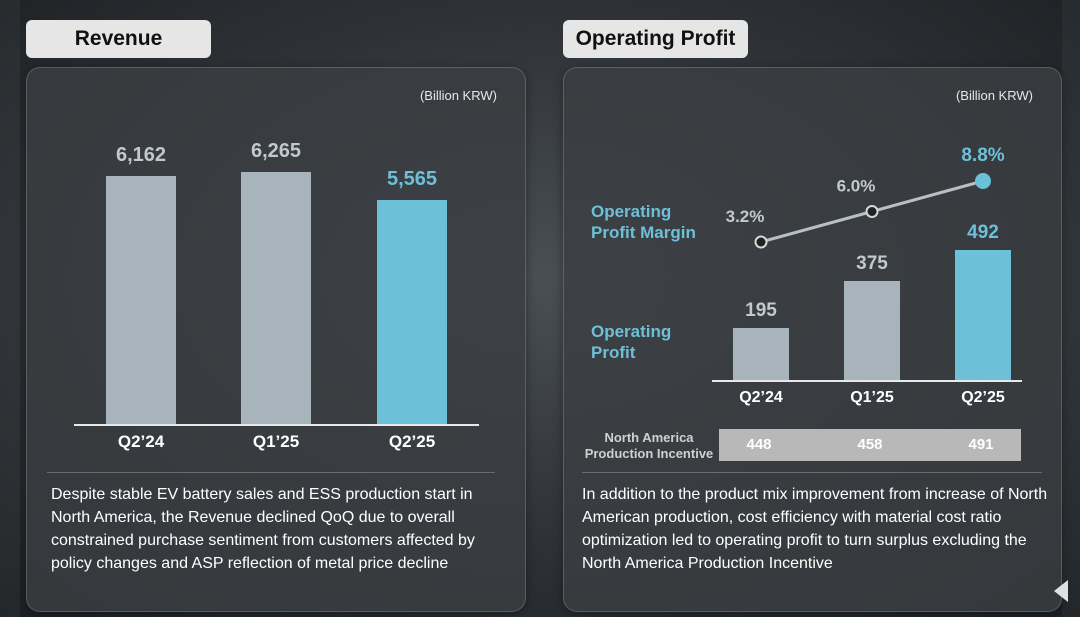 This screenshot has width=1080, height=617. Describe the element at coordinates (118, 39) in the screenshot. I see `revenue-tab: Revenue` at that location.